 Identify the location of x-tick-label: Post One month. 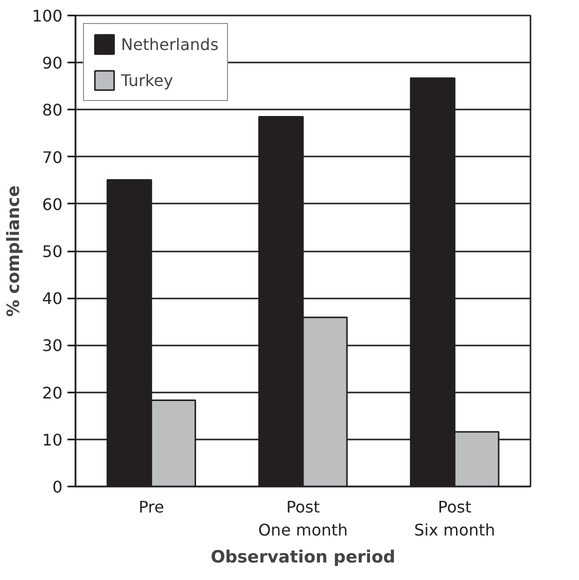
(303, 519).